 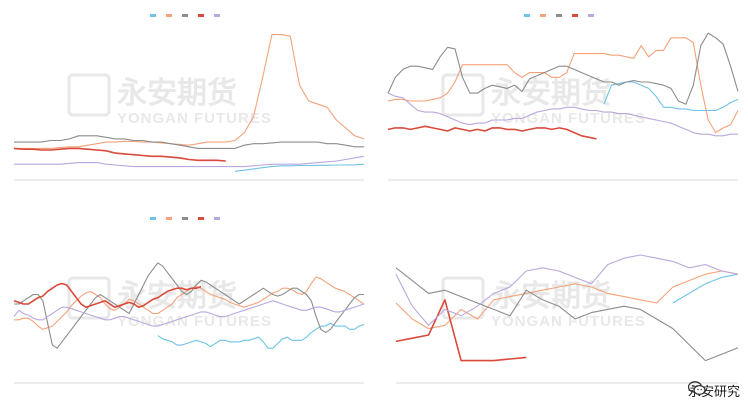 What do you see at coordinates (696, 388) in the screenshot?
I see `wechat-icon` at bounding box center [696, 388].